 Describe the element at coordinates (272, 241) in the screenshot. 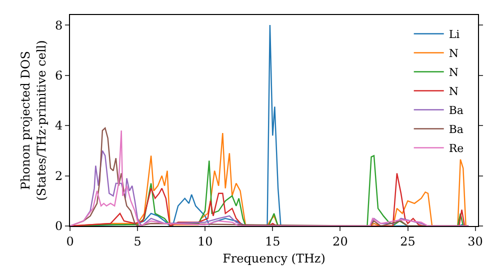

I see `x-tick-label: 15` at that location.